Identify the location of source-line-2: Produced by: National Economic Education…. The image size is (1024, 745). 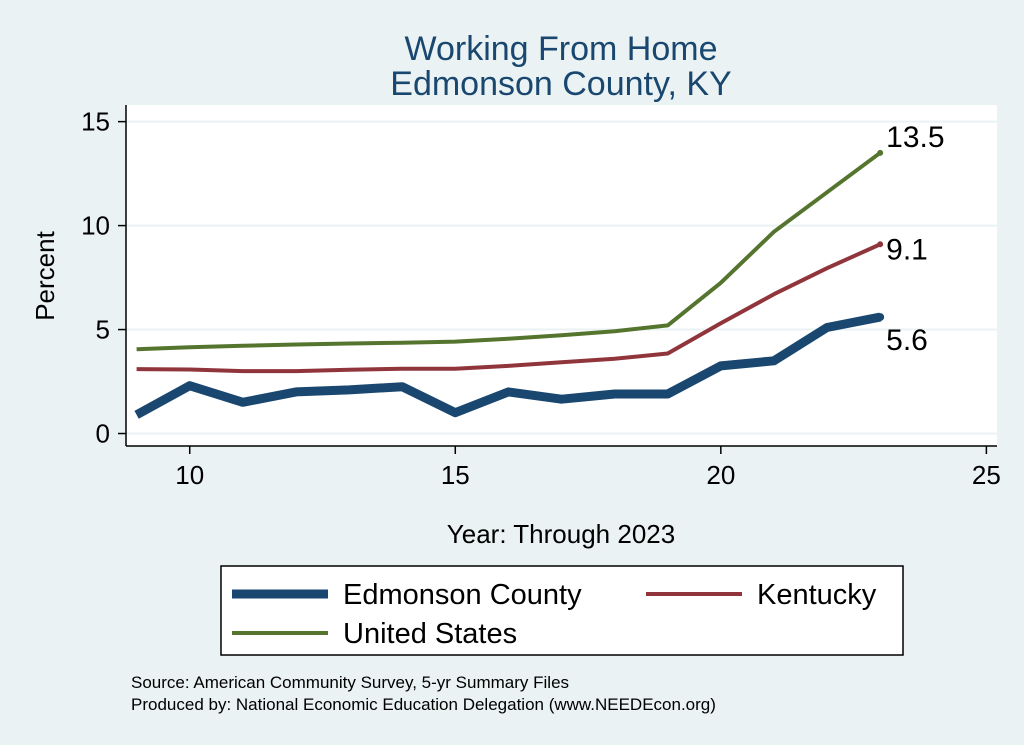
(423, 704).